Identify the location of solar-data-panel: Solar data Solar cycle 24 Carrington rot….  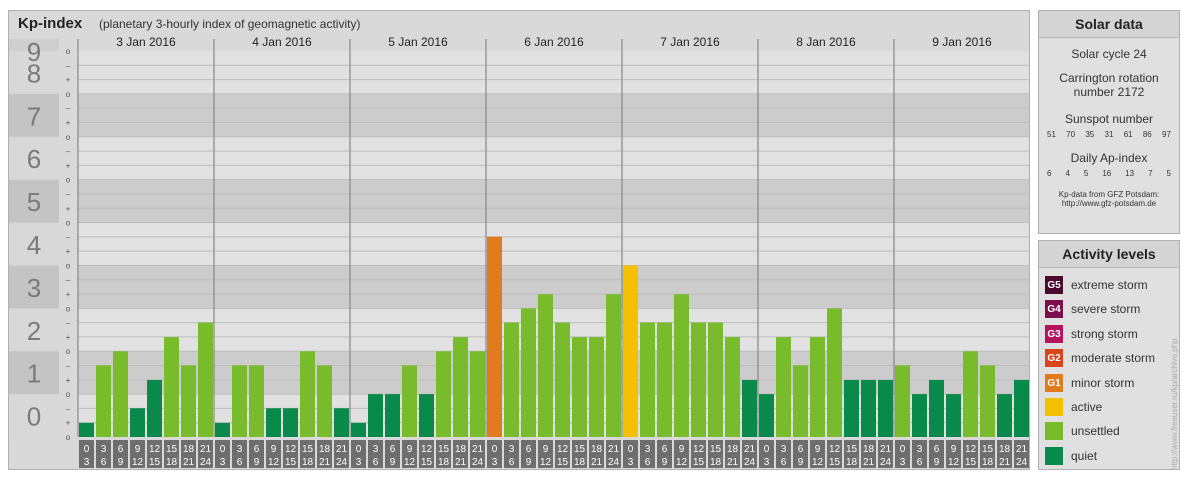
(1109, 122).